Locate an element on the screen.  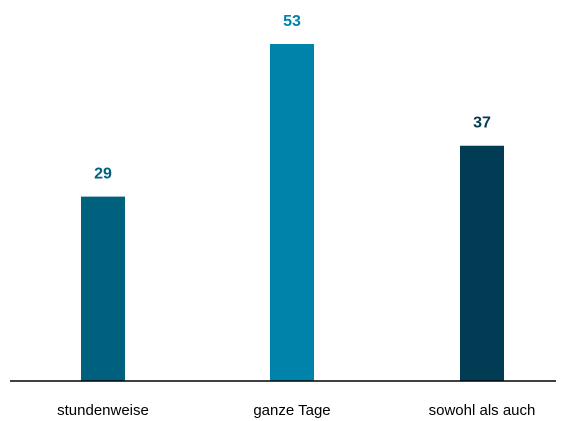
bar-value-label-0: 29 is located at coordinates (103, 174).